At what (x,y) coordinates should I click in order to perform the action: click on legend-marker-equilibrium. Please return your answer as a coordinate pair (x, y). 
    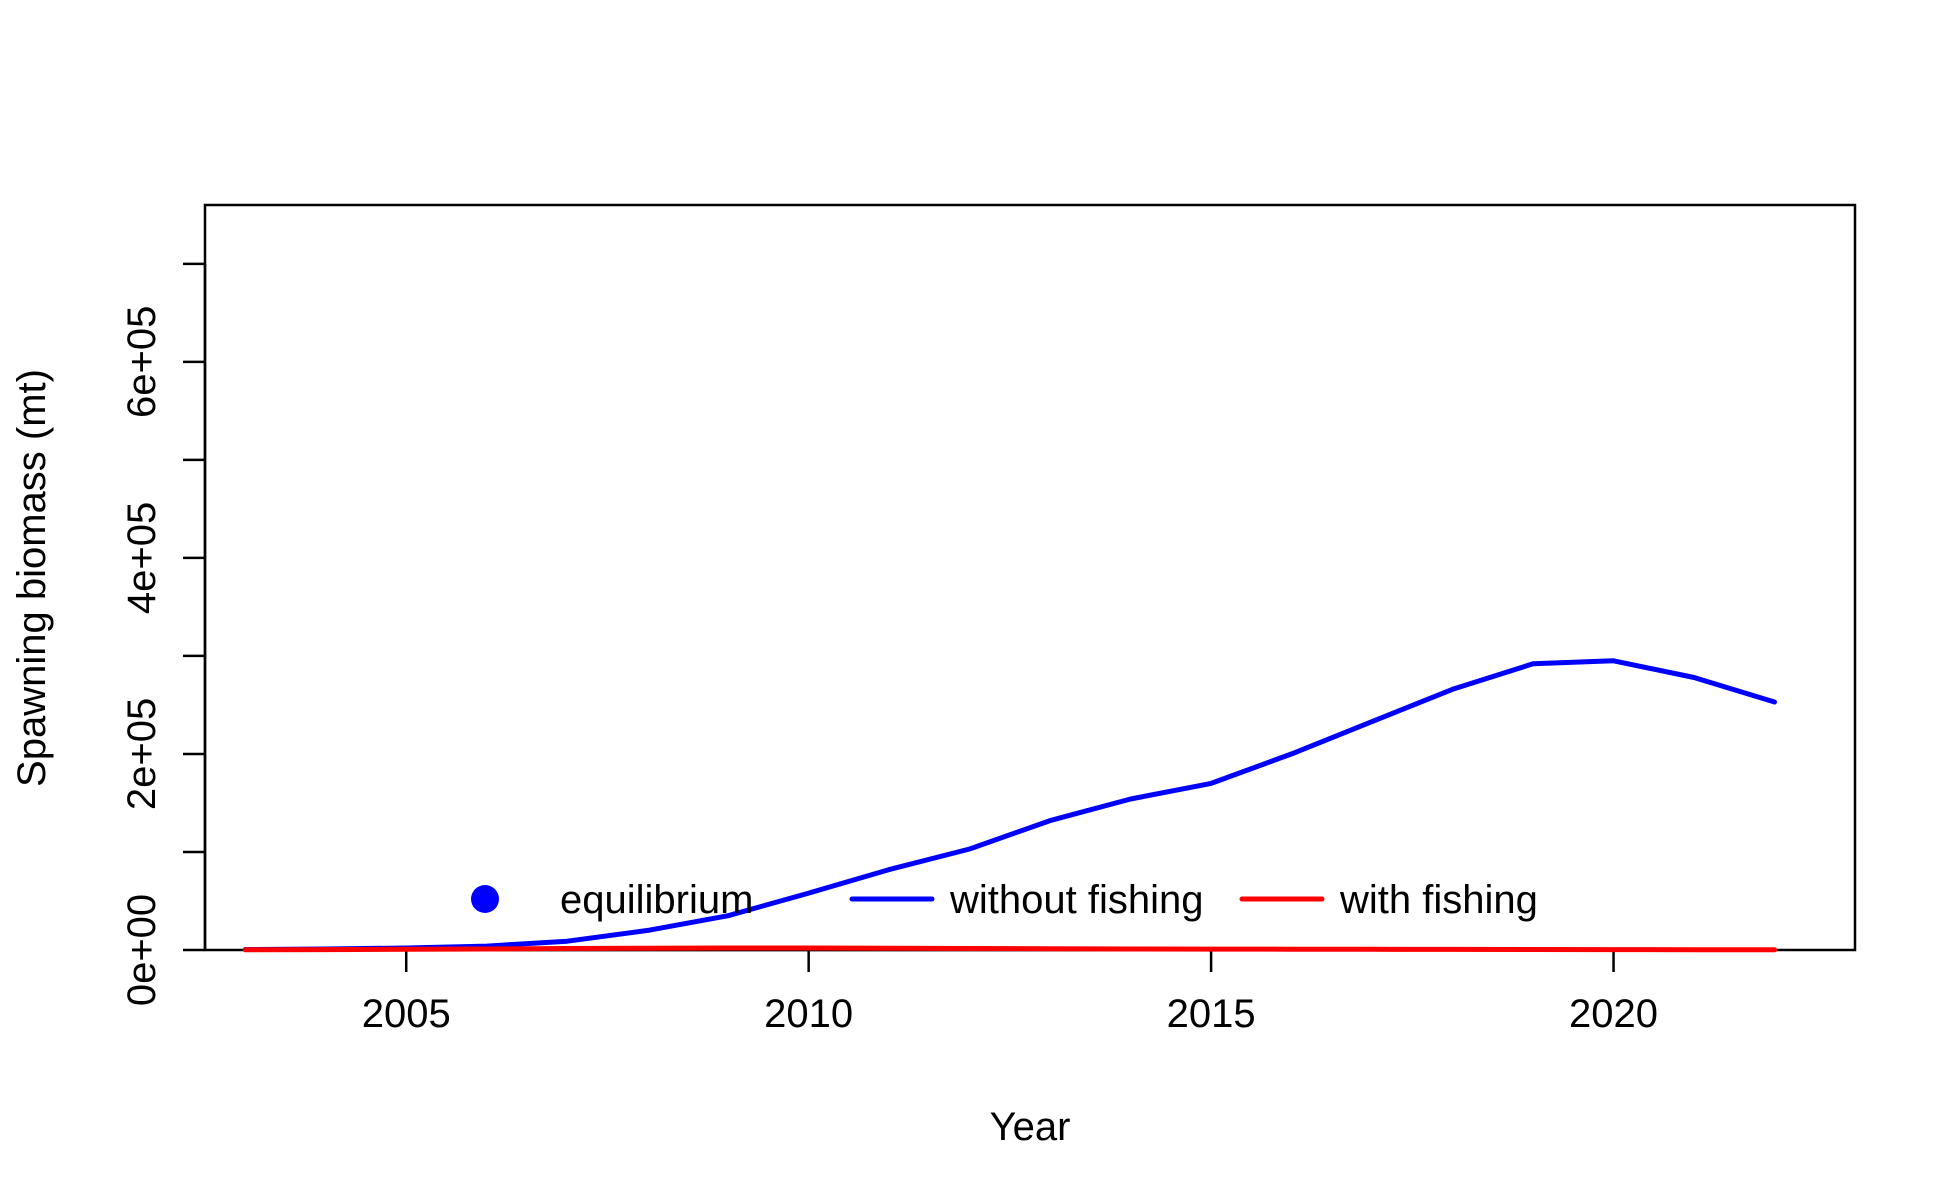
    Looking at the image, I should click on (485, 899).